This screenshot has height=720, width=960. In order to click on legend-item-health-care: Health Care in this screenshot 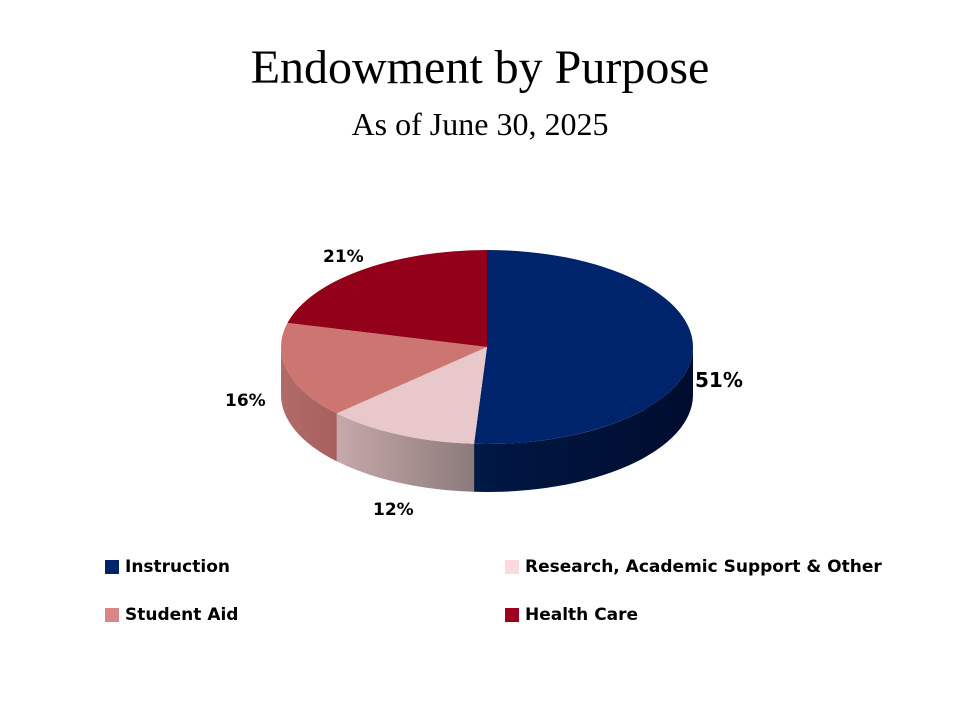, I will do `click(571, 615)`.